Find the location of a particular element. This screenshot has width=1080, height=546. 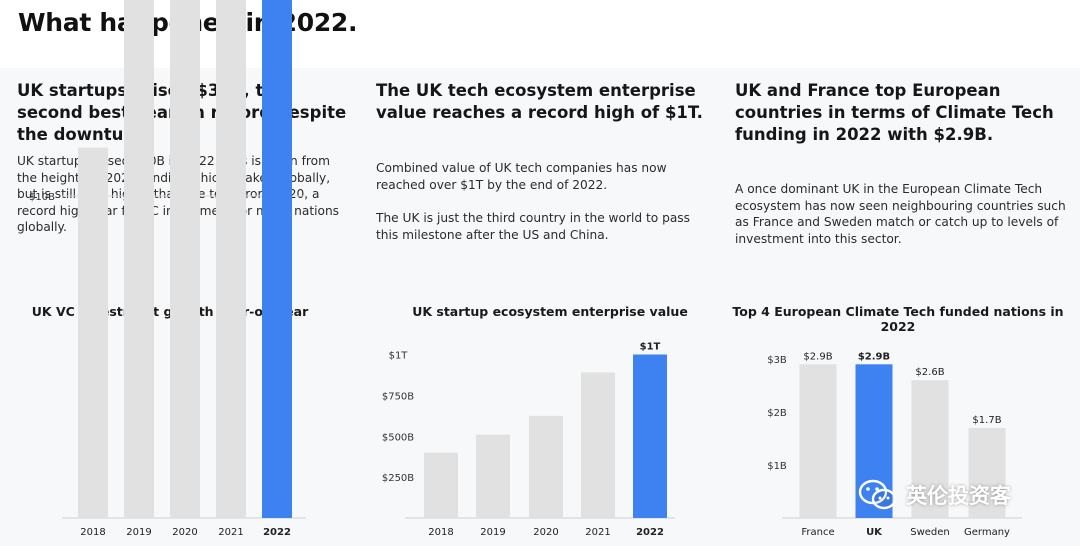

data-label: $1.7B is located at coordinates (986, 420).